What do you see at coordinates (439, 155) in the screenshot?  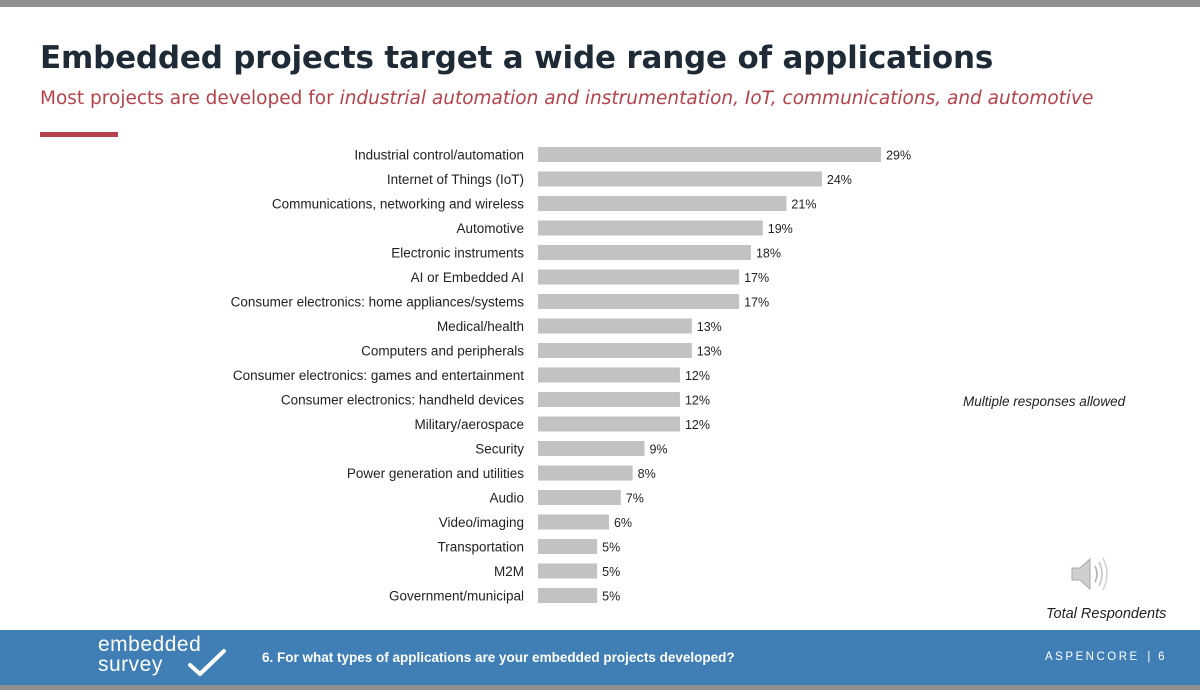 I see `category-label: Industrial control/automation` at bounding box center [439, 155].